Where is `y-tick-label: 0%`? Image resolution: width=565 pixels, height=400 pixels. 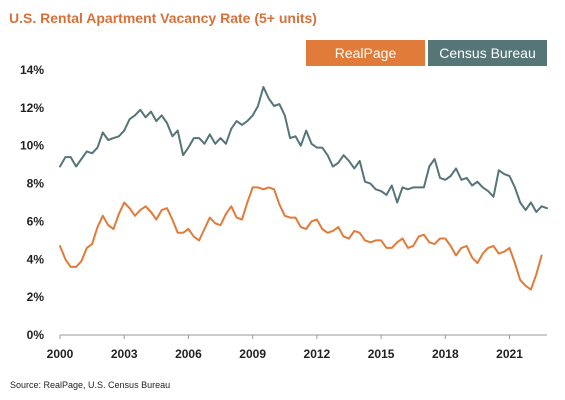
y-tick-label: 0% is located at coordinates (36, 335).